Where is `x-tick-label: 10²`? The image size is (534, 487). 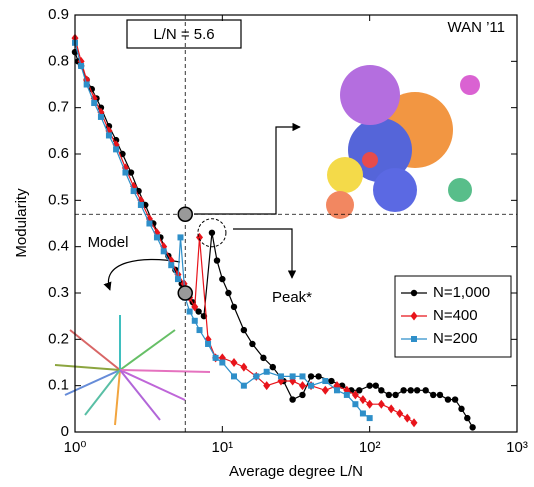 x-tick-label: 10² is located at coordinates (370, 447).